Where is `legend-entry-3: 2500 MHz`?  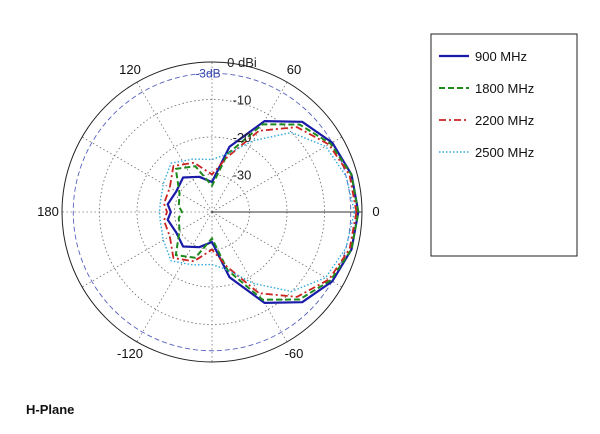 legend-entry-3: 2500 MHz is located at coordinates (504, 152).